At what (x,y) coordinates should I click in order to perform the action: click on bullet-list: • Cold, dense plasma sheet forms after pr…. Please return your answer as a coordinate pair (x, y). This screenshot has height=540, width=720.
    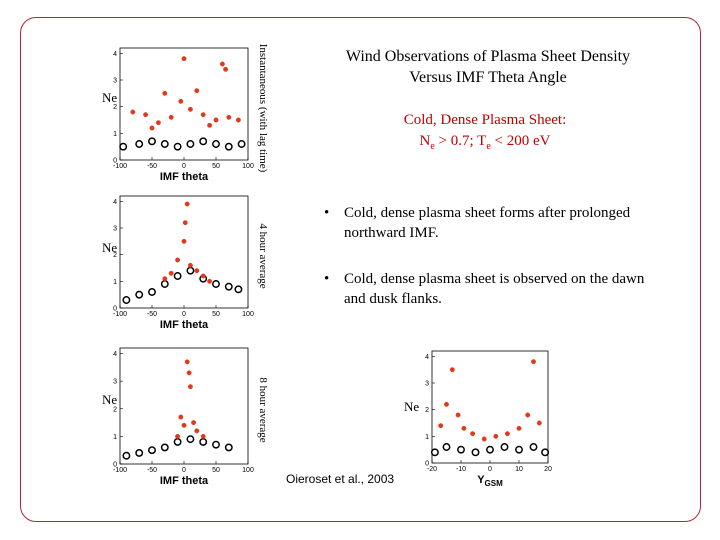
    Looking at the image, I should click on (487, 269).